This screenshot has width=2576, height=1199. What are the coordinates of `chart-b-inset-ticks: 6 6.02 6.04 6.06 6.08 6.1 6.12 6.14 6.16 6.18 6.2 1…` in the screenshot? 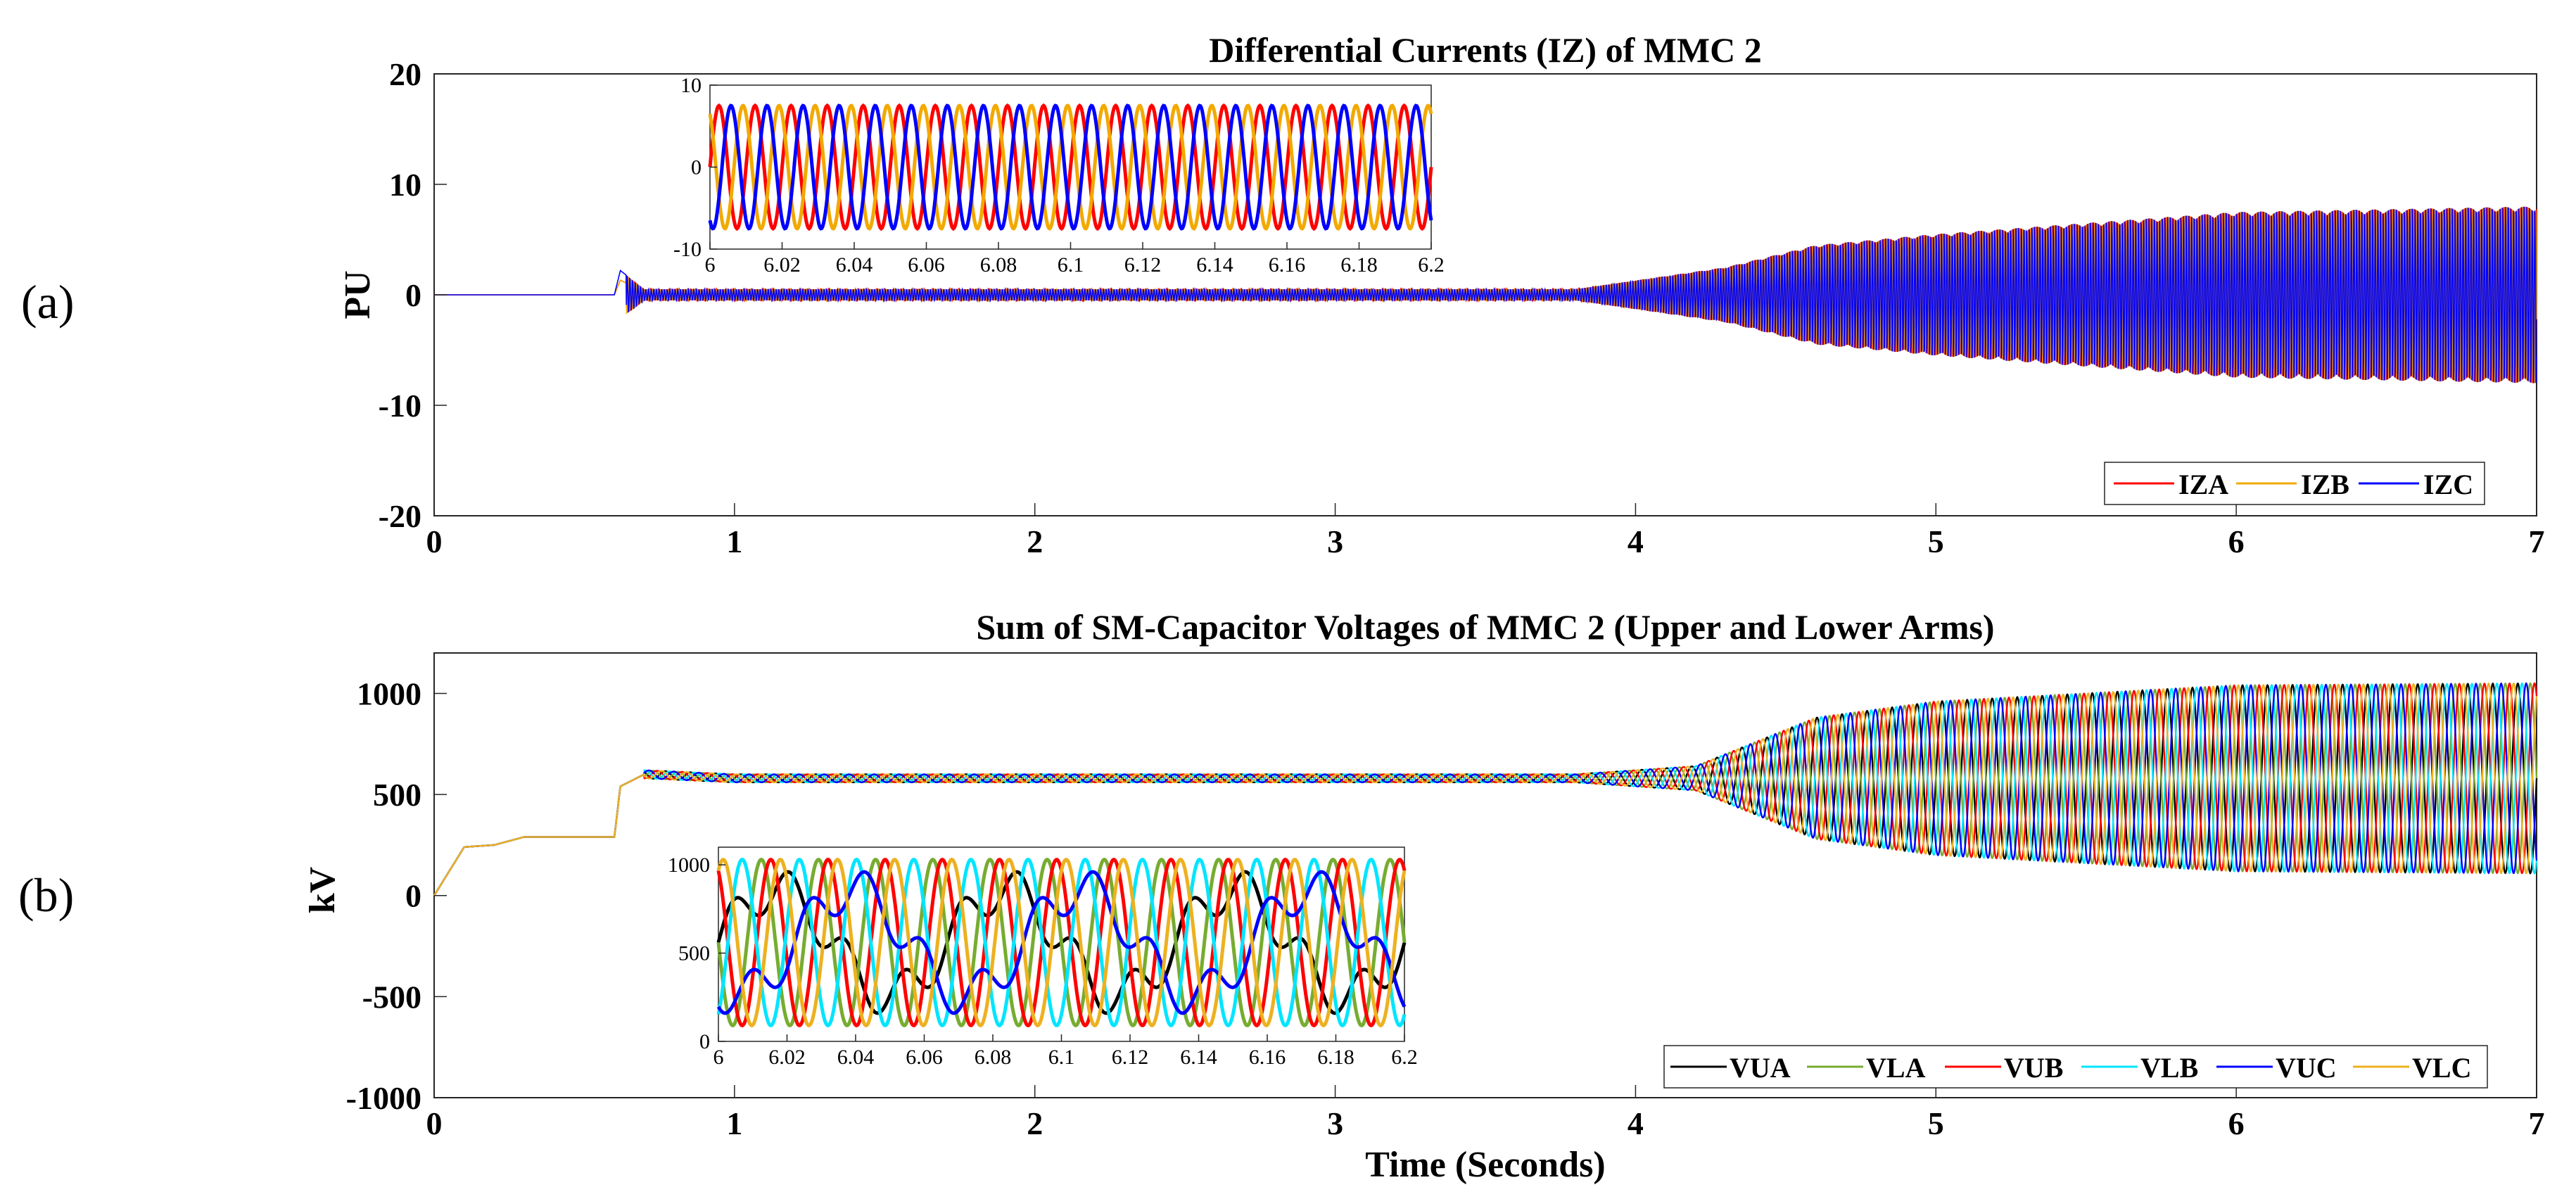 It's located at (1043, 961).